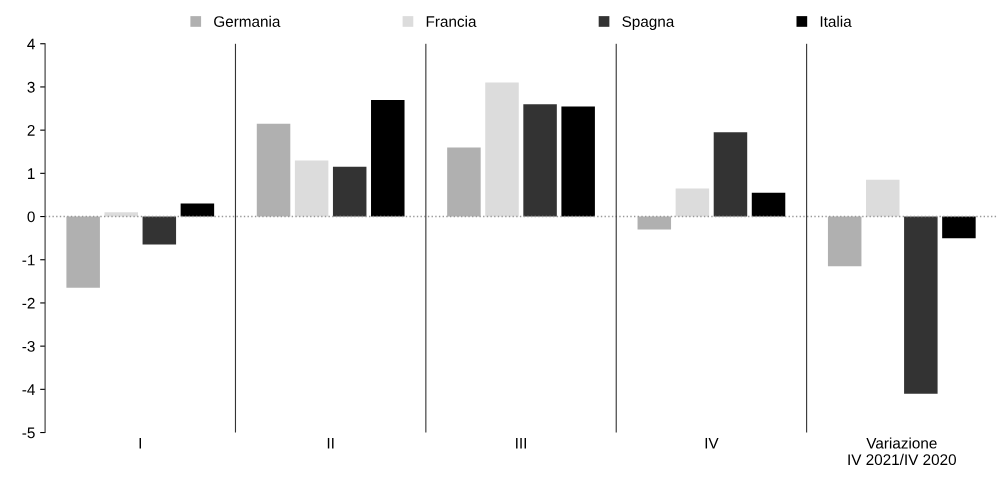 Image resolution: width=1002 pixels, height=486 pixels. I want to click on y-tick-label: 3, so click(31, 87).